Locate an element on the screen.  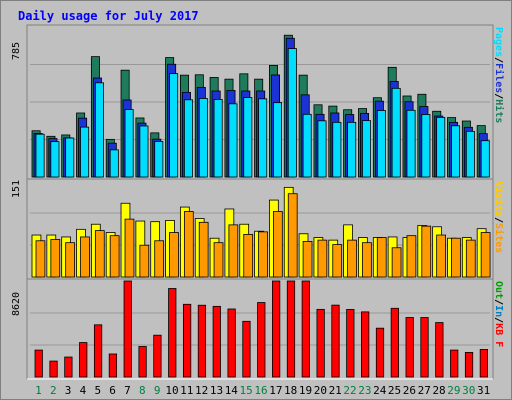
x-tick-day: 29 is located at coordinates (453, 390).